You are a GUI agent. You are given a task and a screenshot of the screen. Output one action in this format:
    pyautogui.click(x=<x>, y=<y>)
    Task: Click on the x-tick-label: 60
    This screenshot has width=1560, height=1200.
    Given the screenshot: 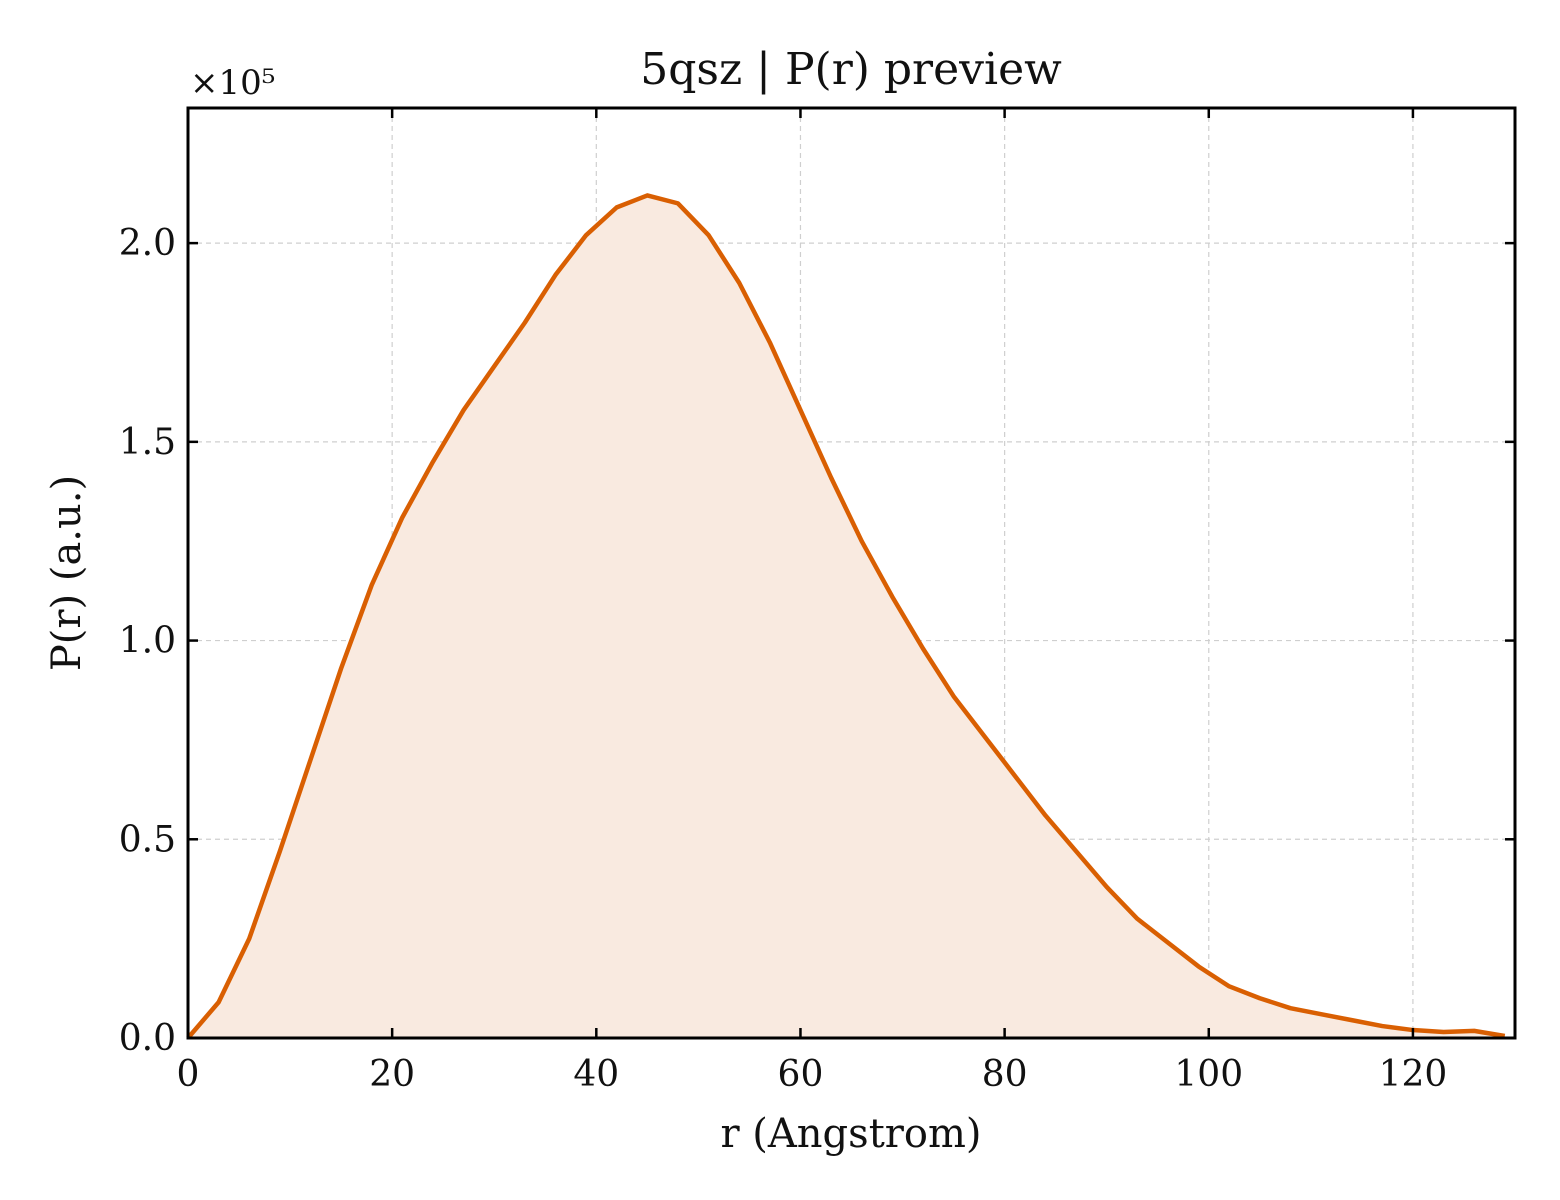 What is the action you would take?
    pyautogui.click(x=801, y=1074)
    